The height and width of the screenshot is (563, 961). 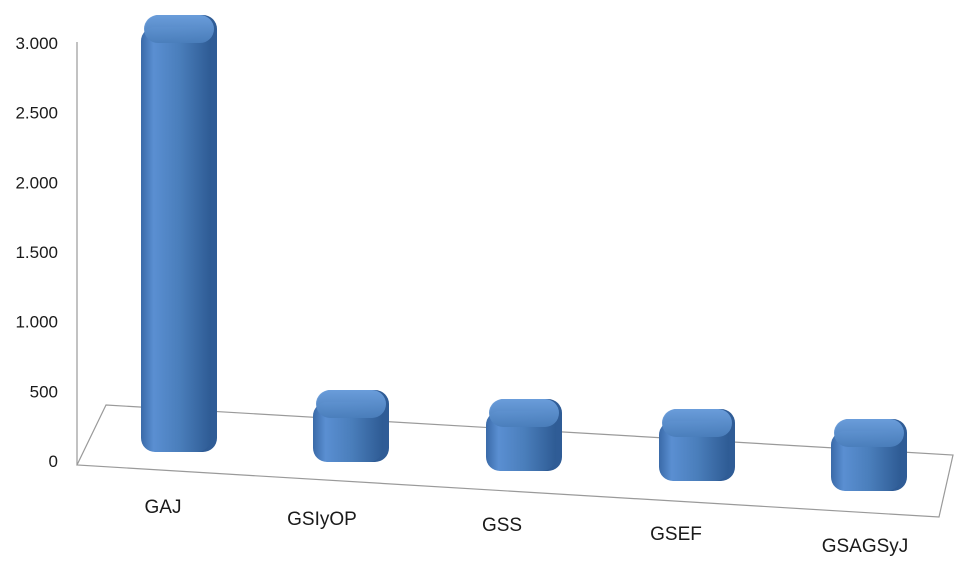 What do you see at coordinates (36, 182) in the screenshot?
I see `y-tick-label: 2.000` at bounding box center [36, 182].